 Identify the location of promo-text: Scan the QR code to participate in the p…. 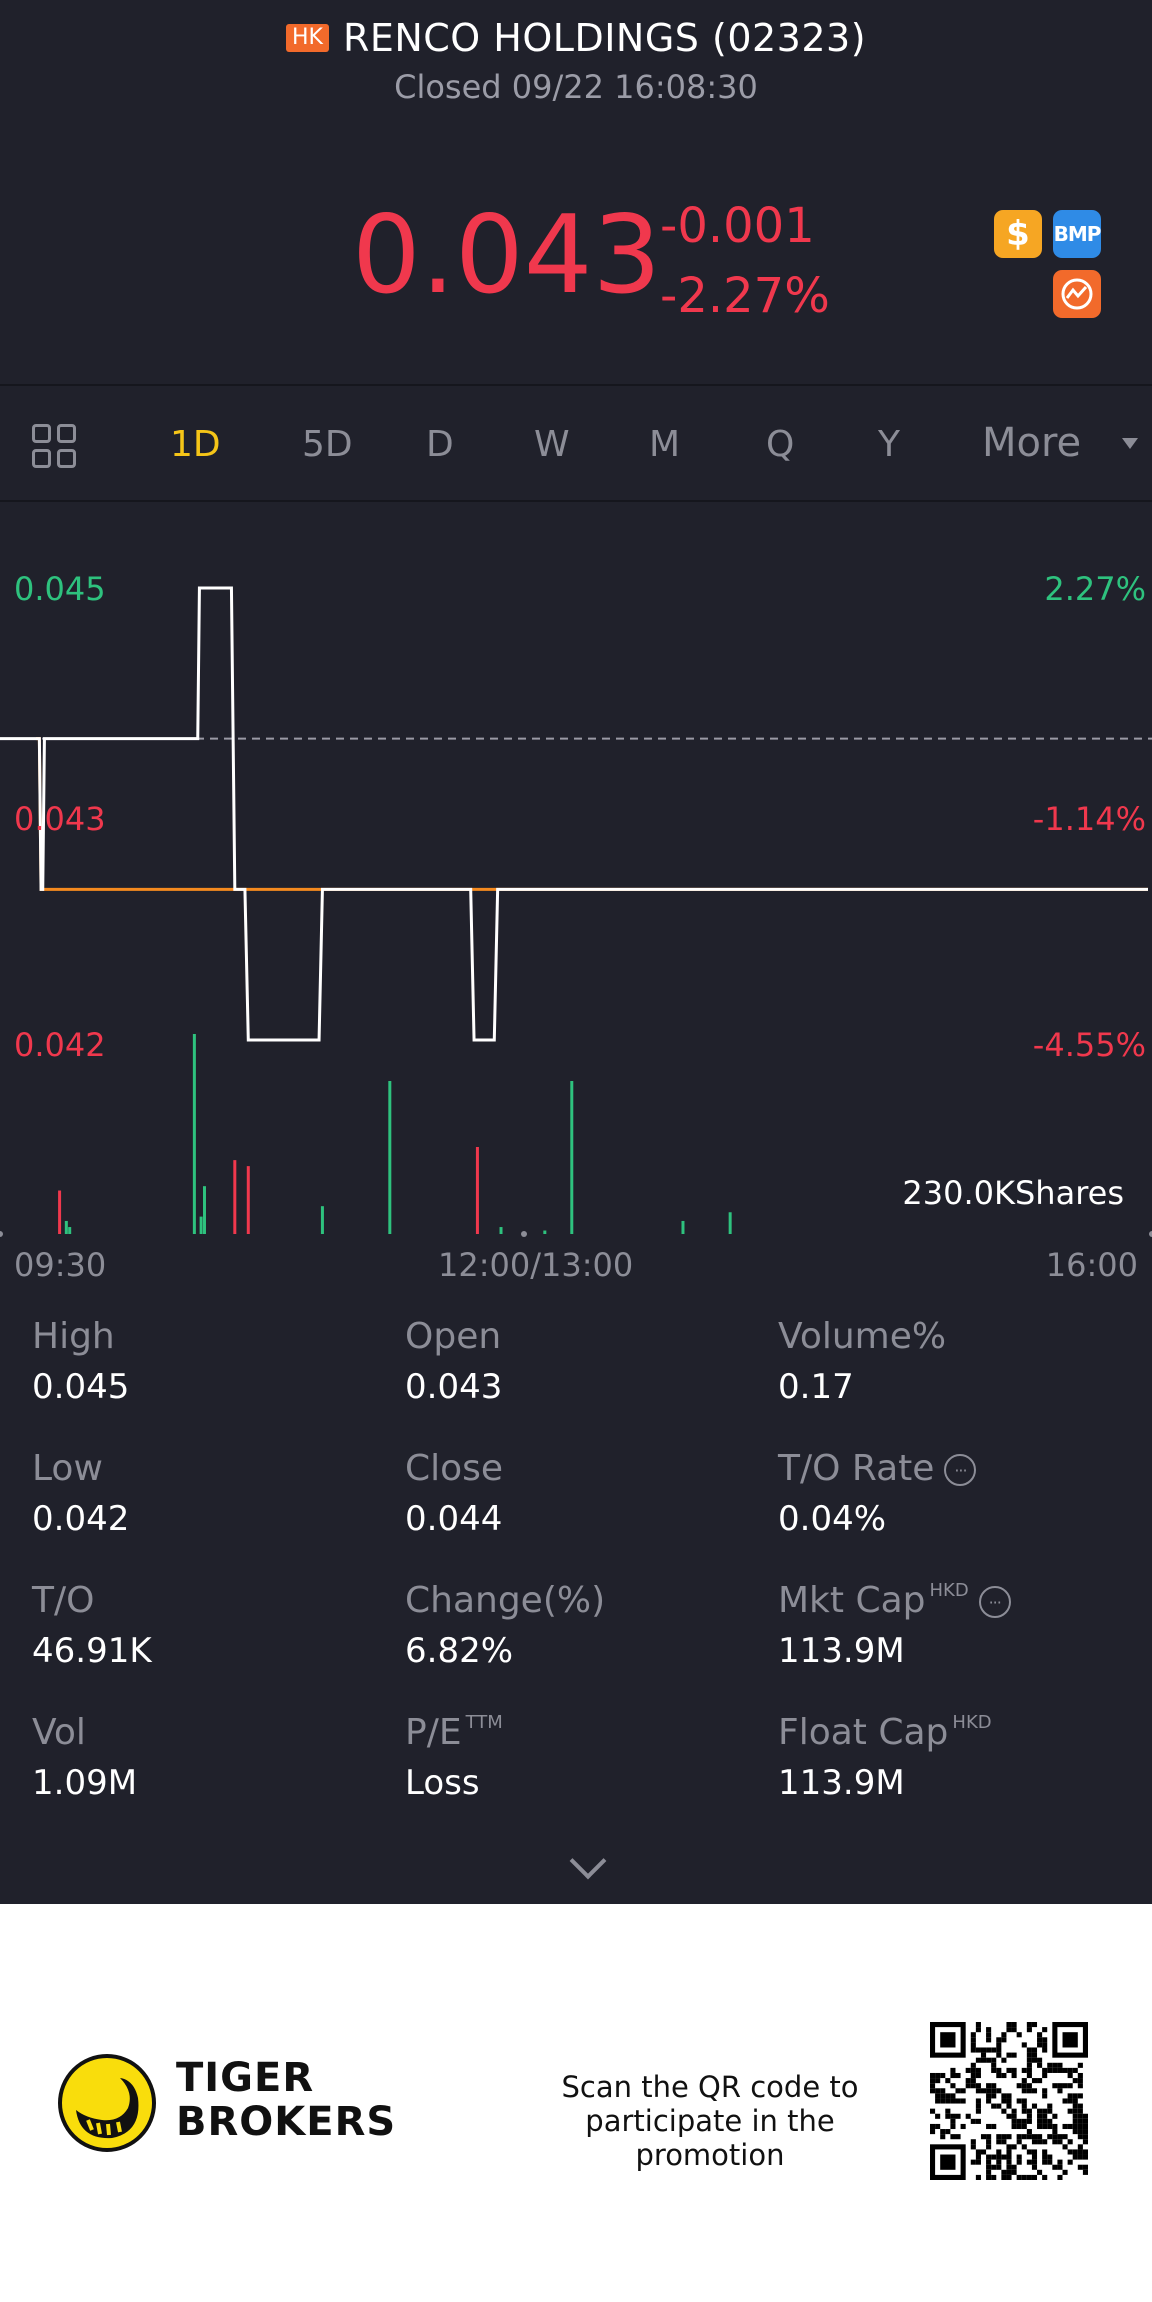
(710, 2121).